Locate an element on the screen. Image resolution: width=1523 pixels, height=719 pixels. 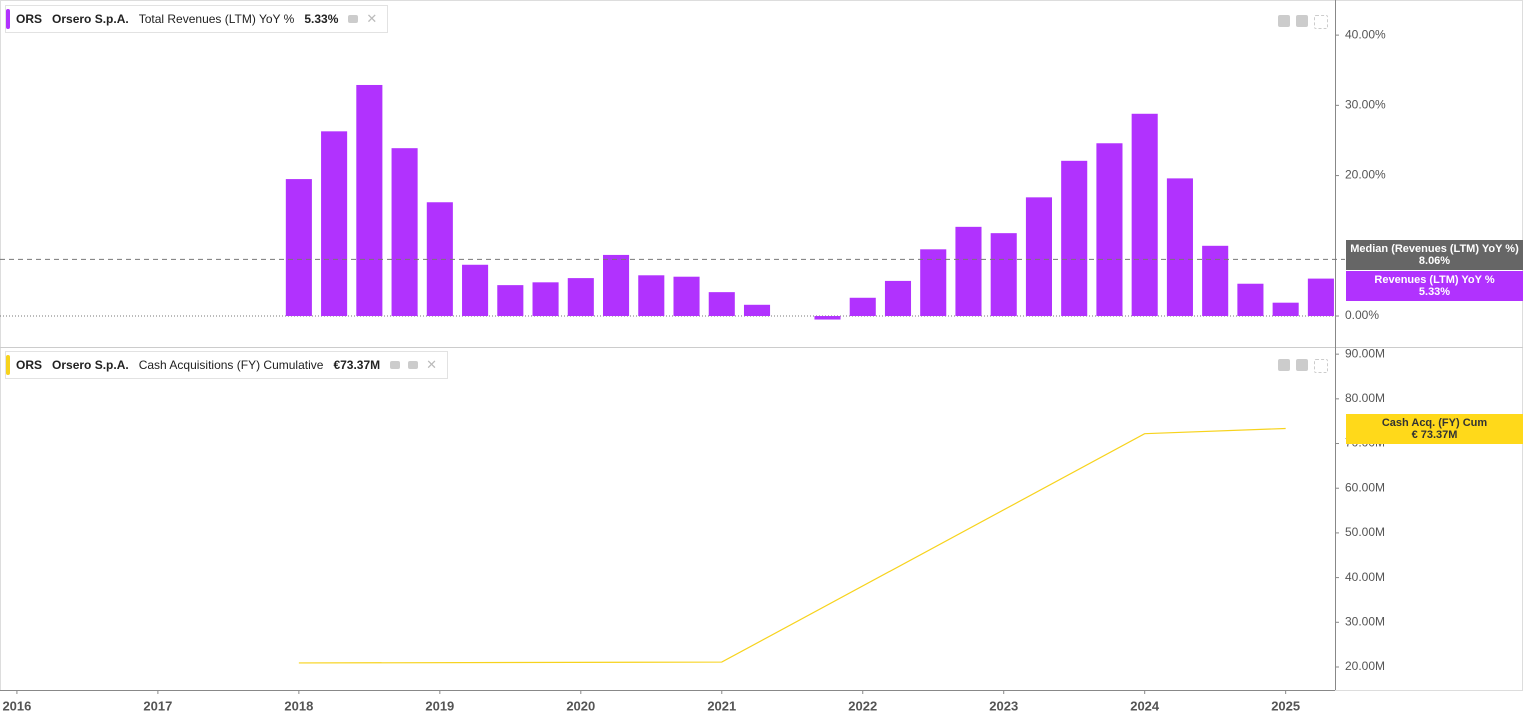
x-tick-label: 2020 is located at coordinates (580, 705).